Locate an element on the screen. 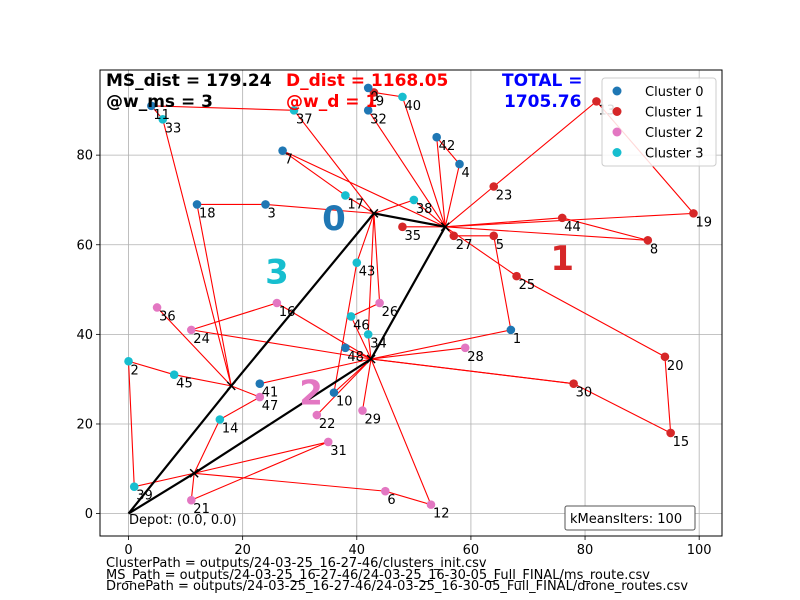  y-tick-label: 80 is located at coordinates (84, 156).